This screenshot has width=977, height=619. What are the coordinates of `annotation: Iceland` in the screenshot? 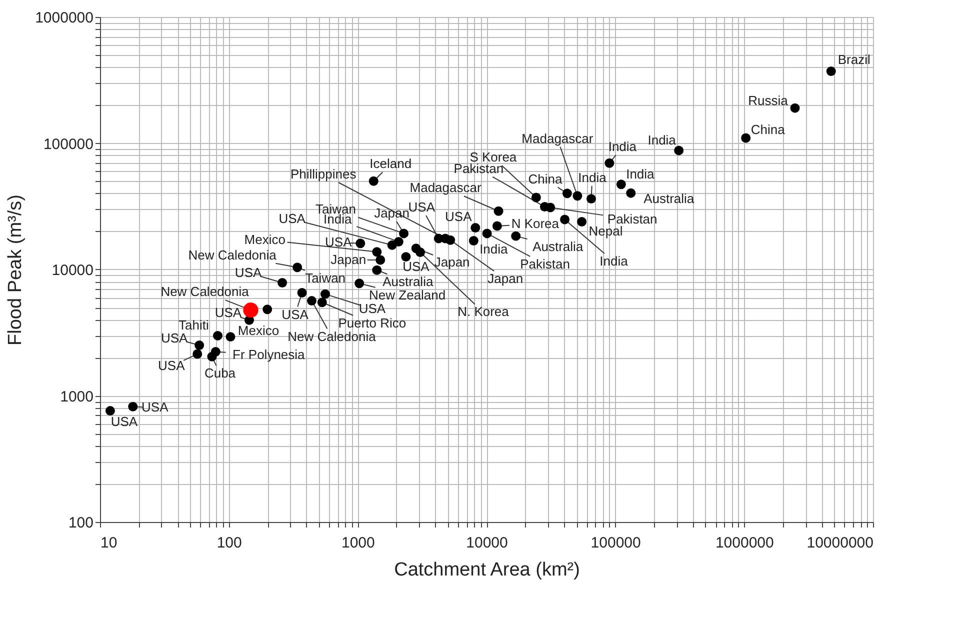 It's located at (391, 164).